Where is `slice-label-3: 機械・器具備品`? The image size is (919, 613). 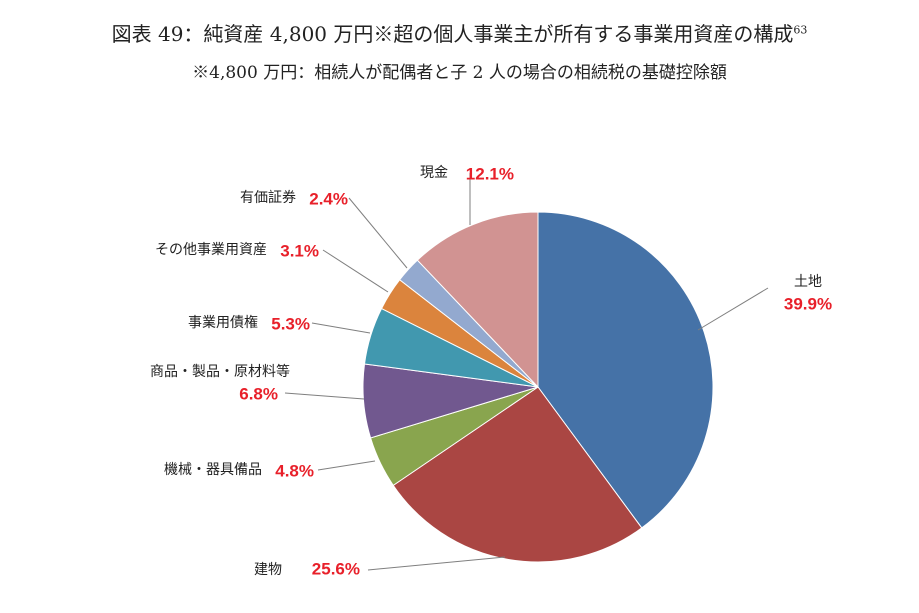 slice-label-3: 機械・器具備品 is located at coordinates (213, 470).